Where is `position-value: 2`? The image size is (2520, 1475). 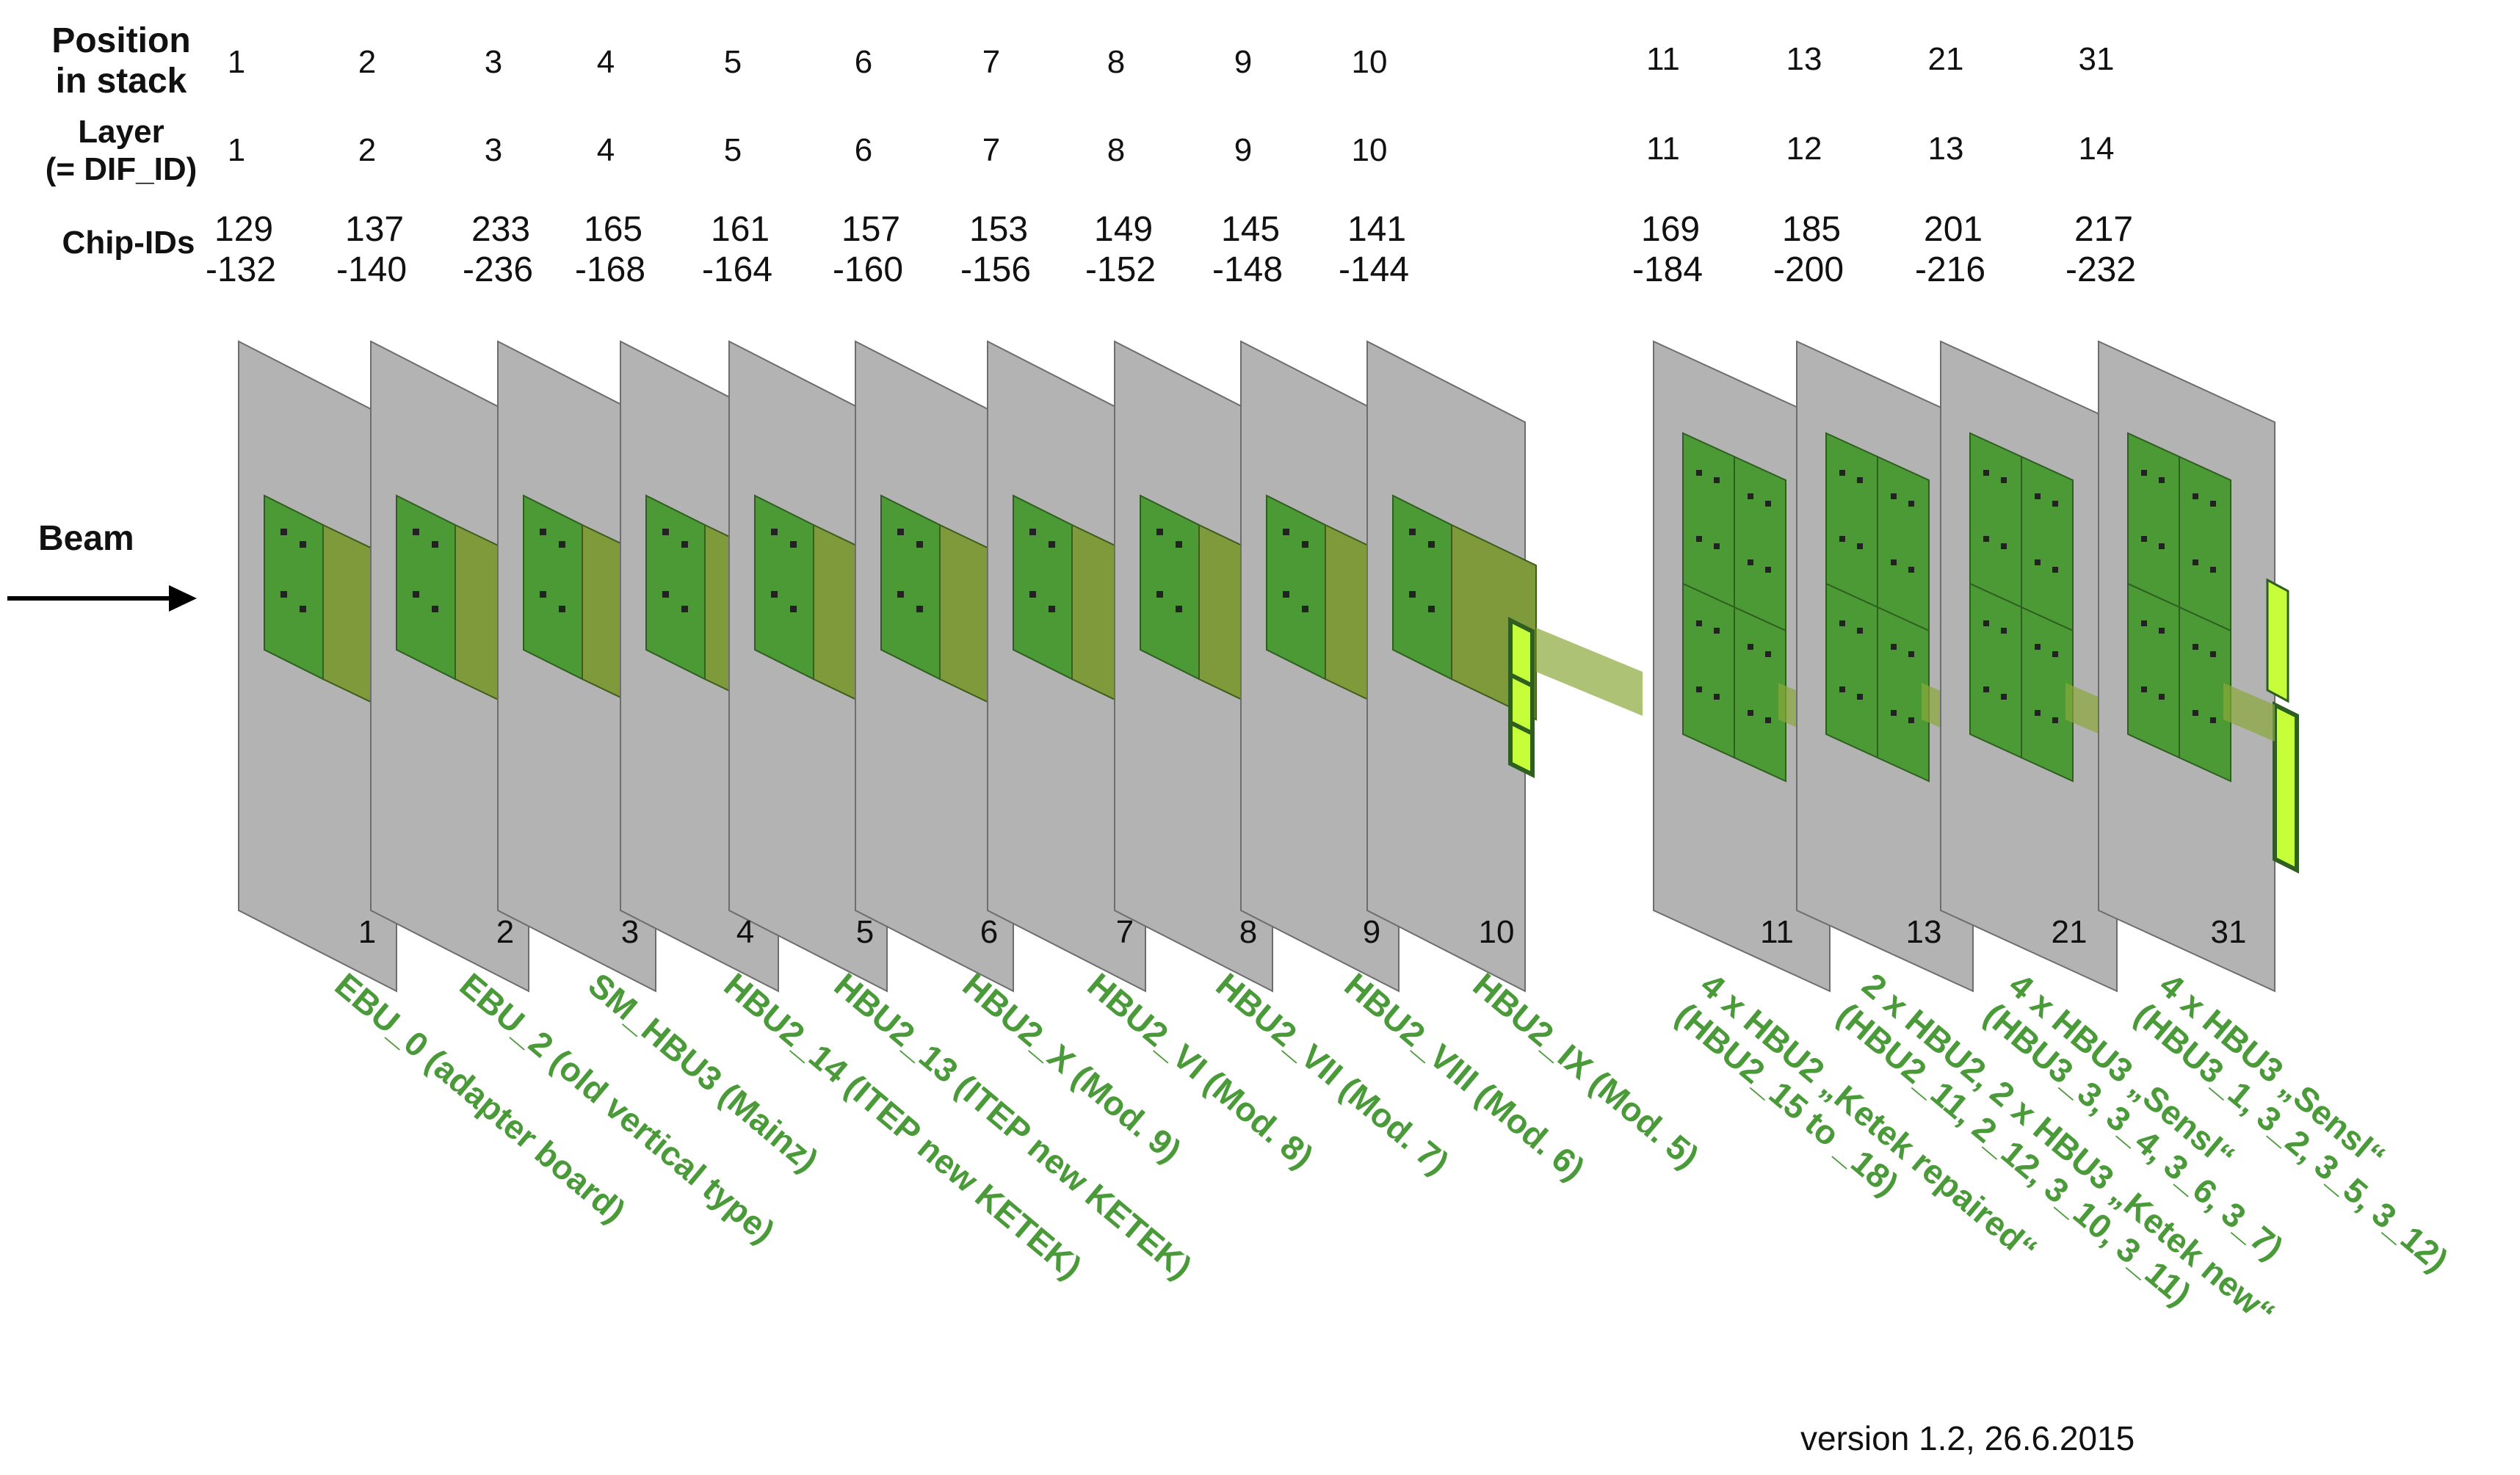 position-value: 2 is located at coordinates (367, 62).